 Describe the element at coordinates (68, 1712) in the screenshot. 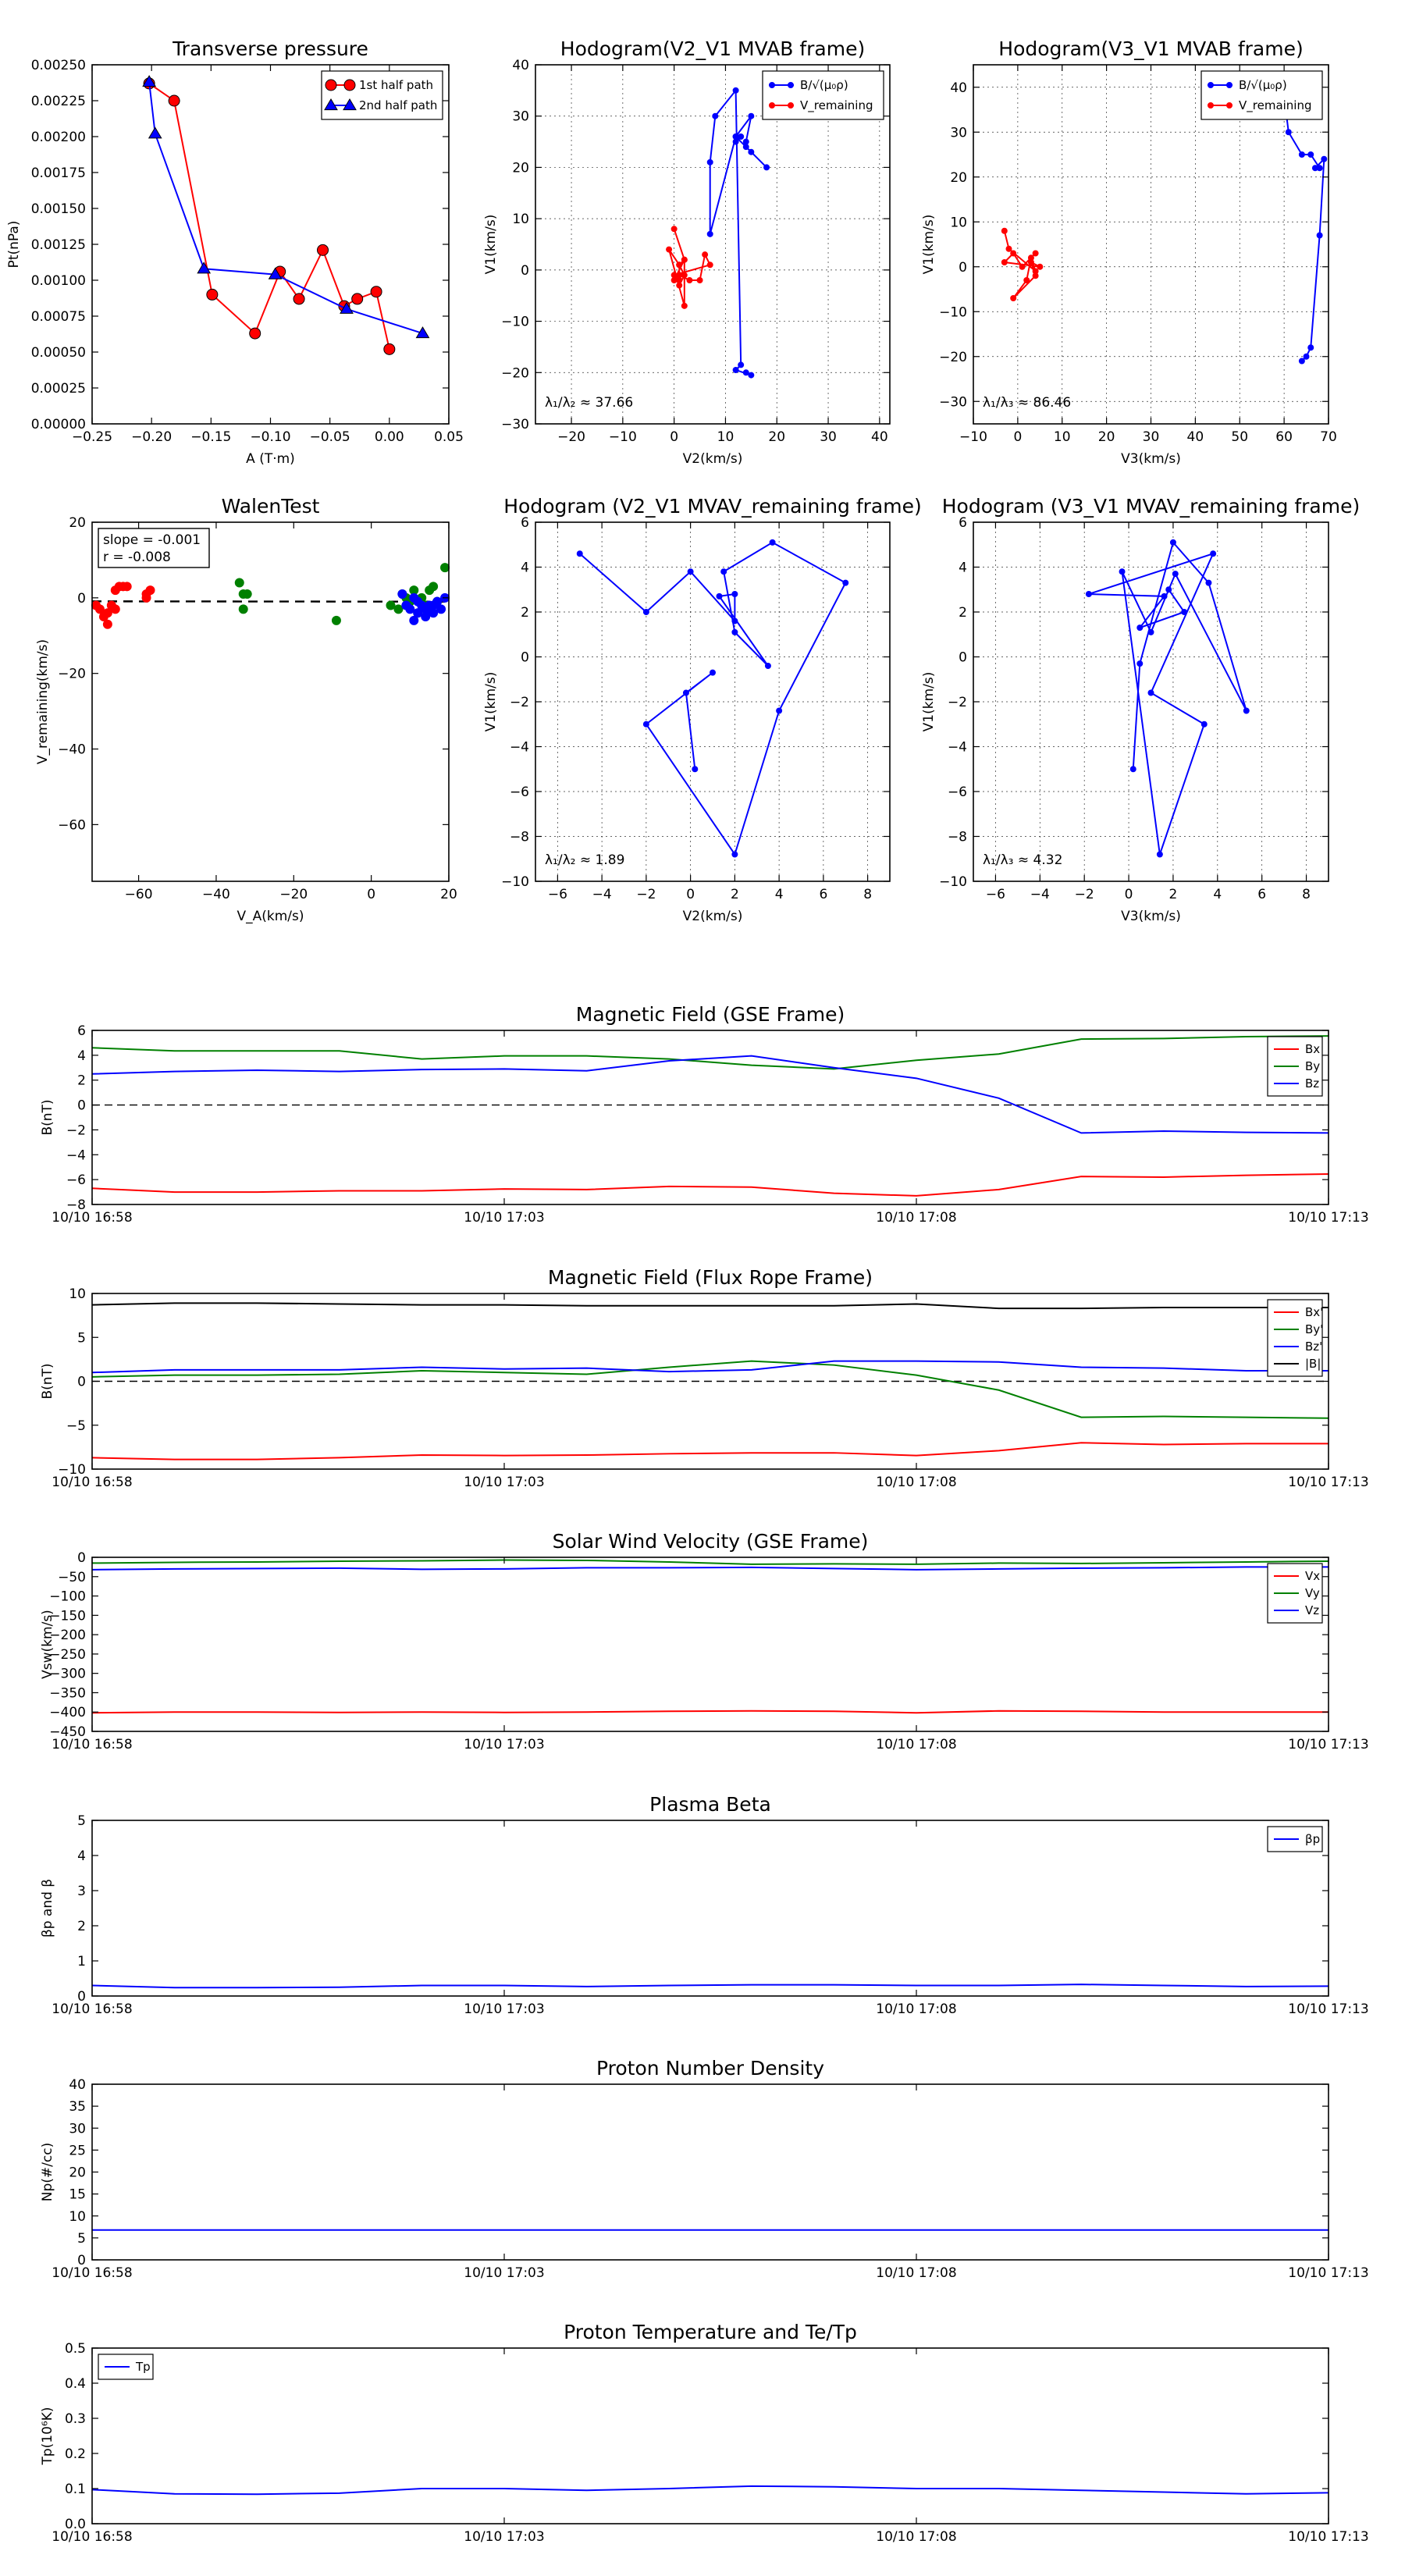

I see `y-tick-label: −400` at that location.